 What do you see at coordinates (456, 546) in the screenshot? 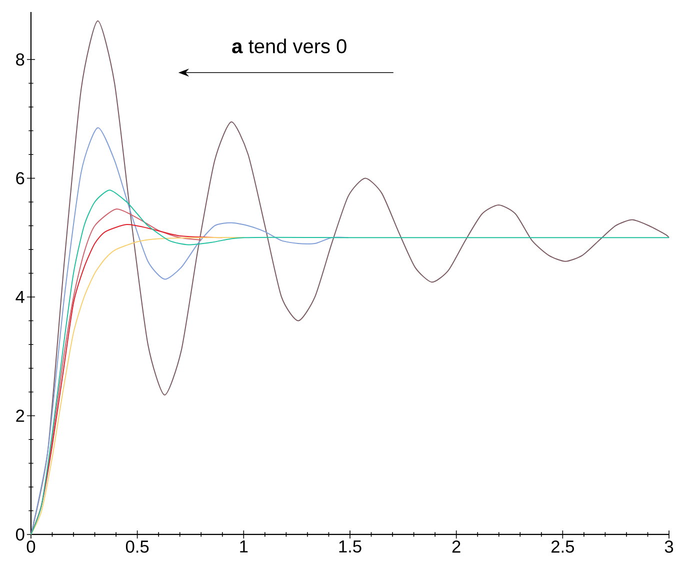
I see `x-tick-label: 2` at bounding box center [456, 546].